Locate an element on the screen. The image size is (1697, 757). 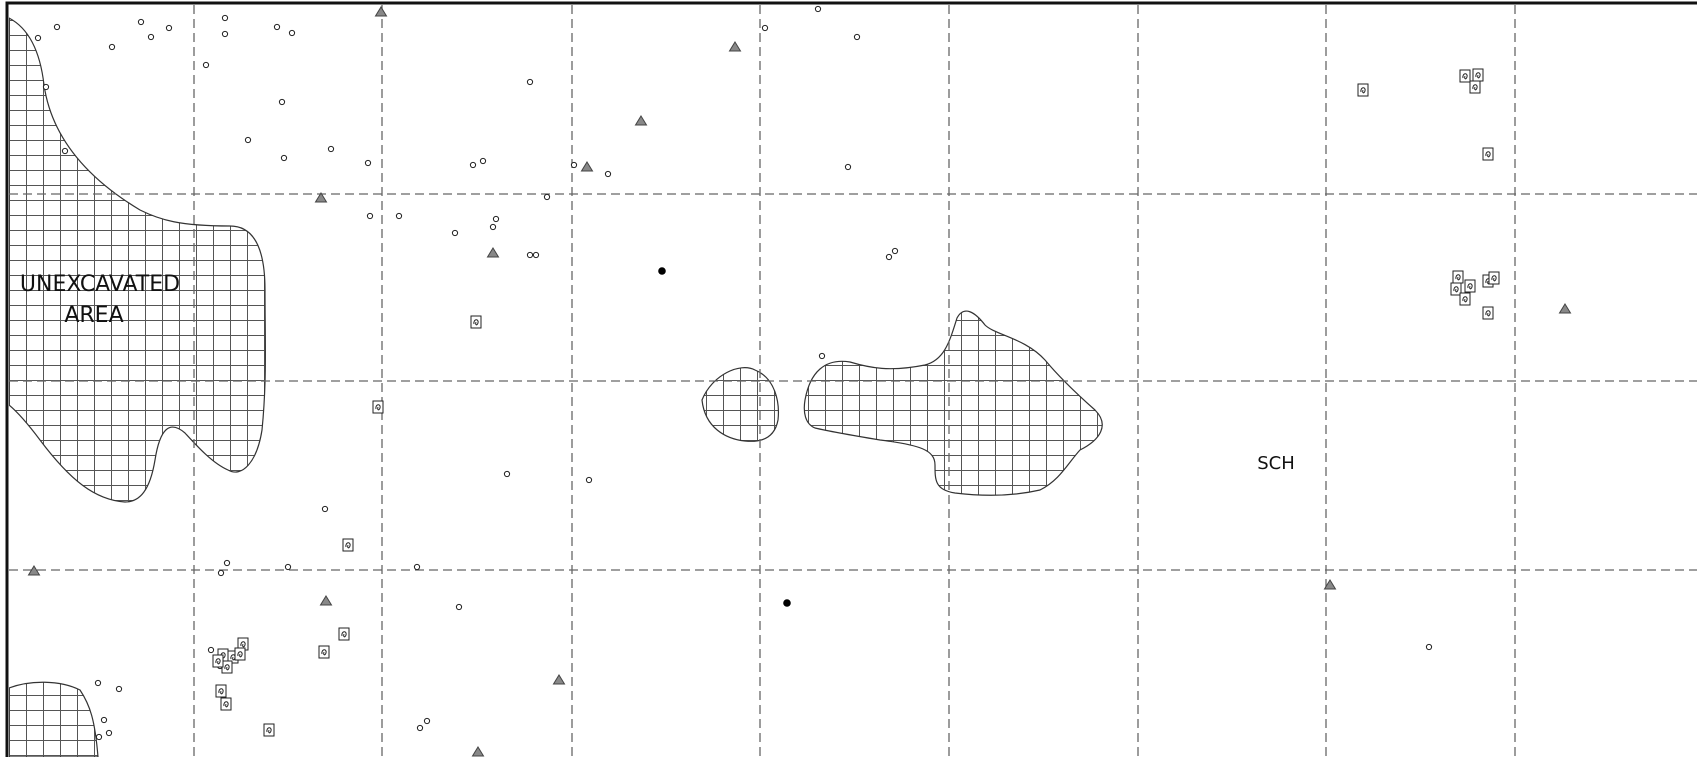
sch-label: SCH is located at coordinates (1276, 463).